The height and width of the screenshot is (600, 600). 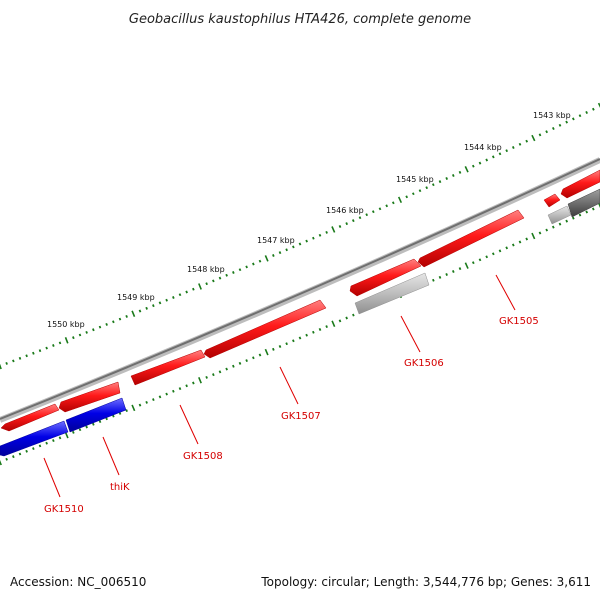 I want to click on gene-arrow-gk1506-top, so click(x=385, y=277).